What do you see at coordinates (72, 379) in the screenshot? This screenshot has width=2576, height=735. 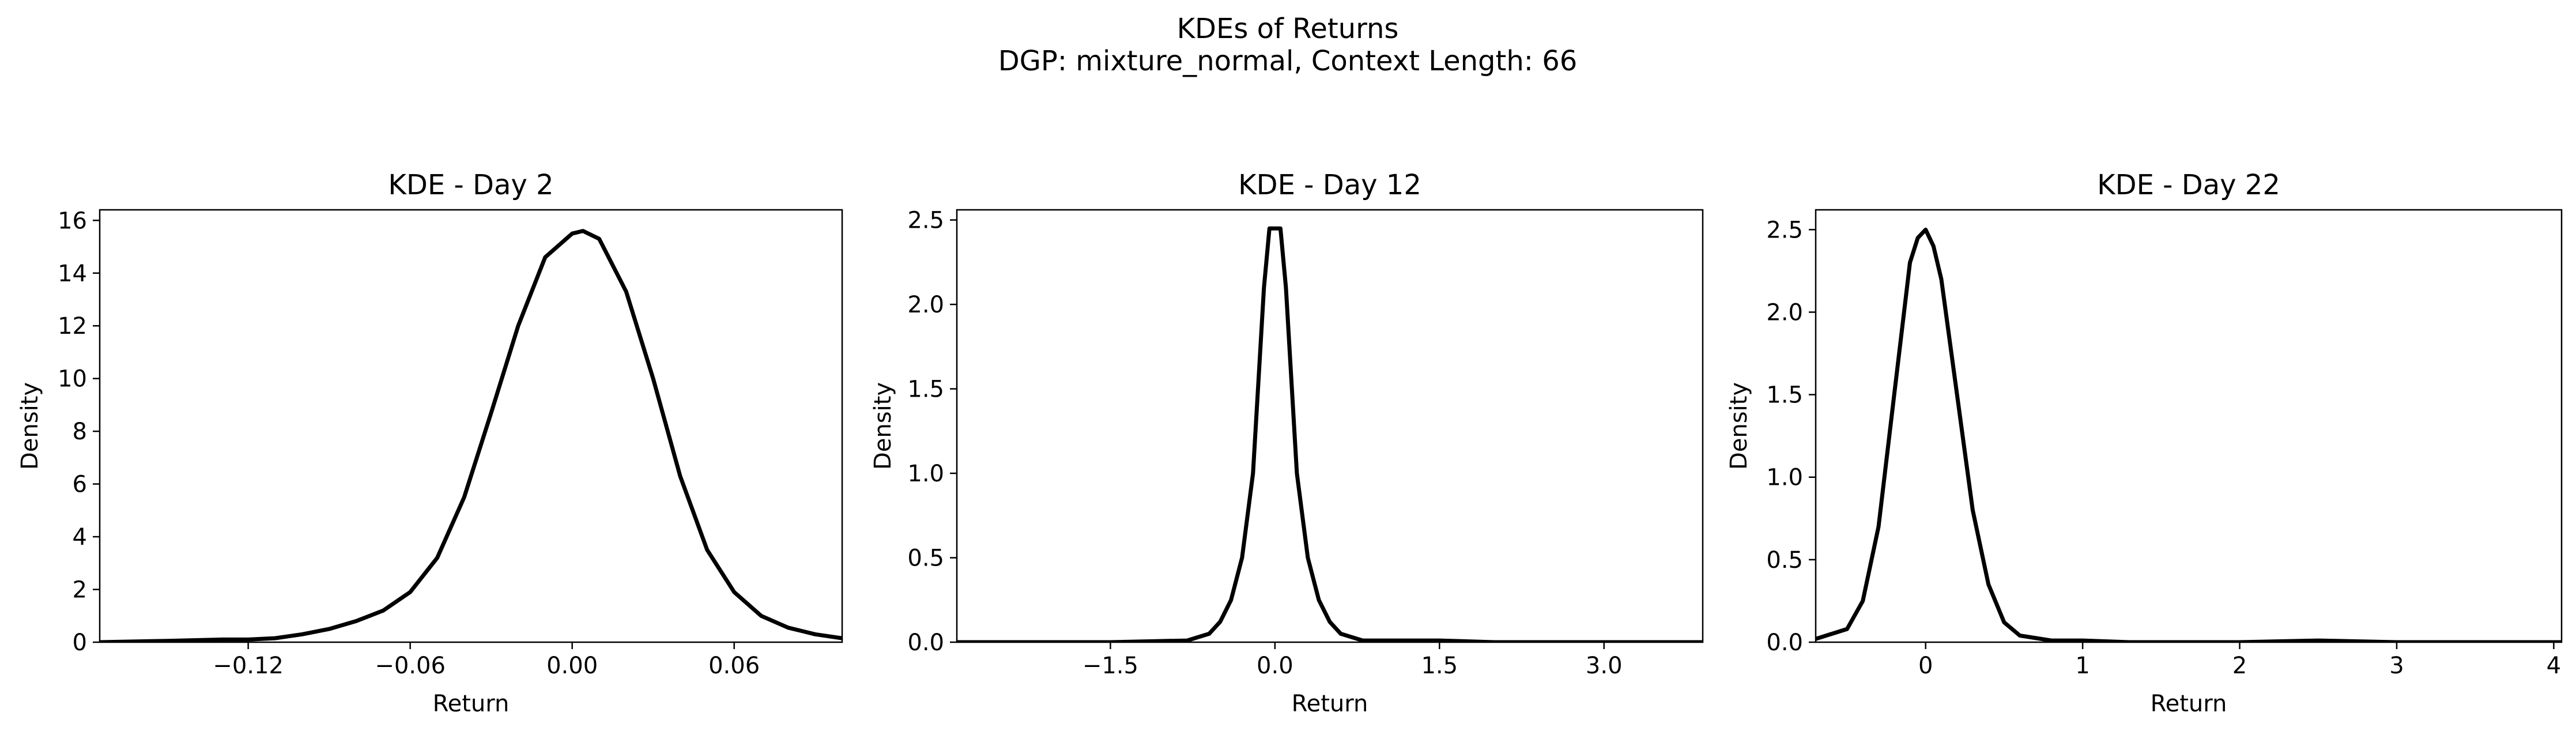 I see `y-tick-label: 10` at bounding box center [72, 379].